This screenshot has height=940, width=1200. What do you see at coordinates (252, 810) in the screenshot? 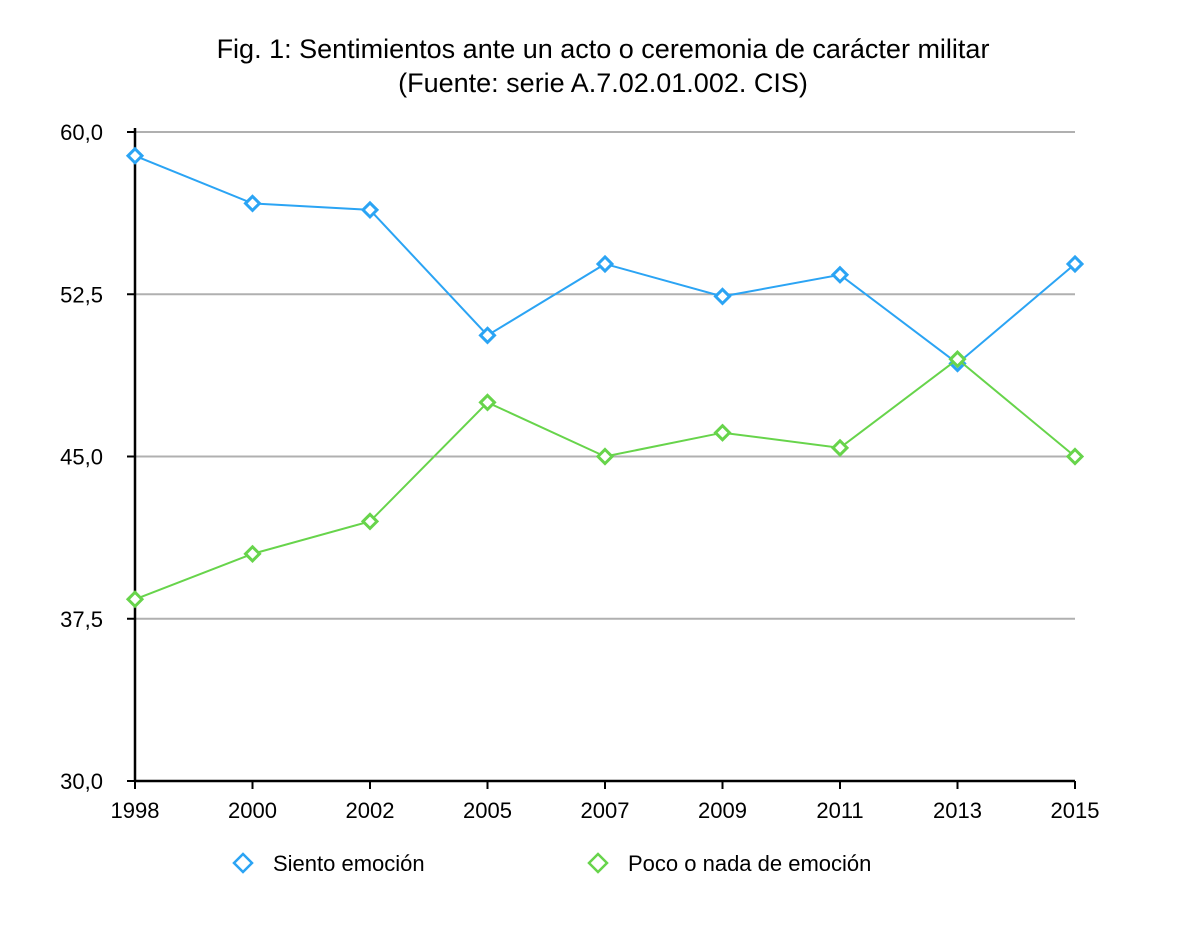
I see `x-tick-label: 2000` at bounding box center [252, 810].